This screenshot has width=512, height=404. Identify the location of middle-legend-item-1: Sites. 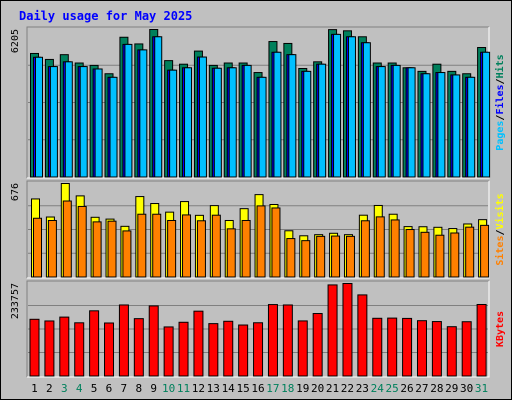
(500, 251).